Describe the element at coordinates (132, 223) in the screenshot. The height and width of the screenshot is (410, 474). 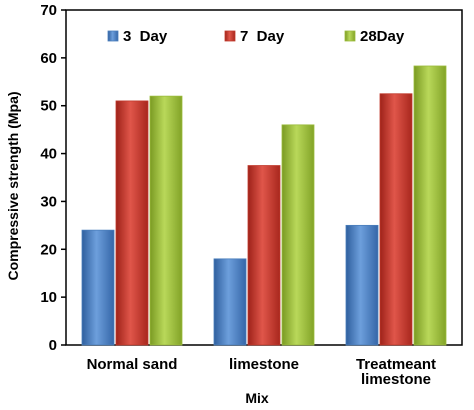
I see `bar-normal-sand-7day` at that location.